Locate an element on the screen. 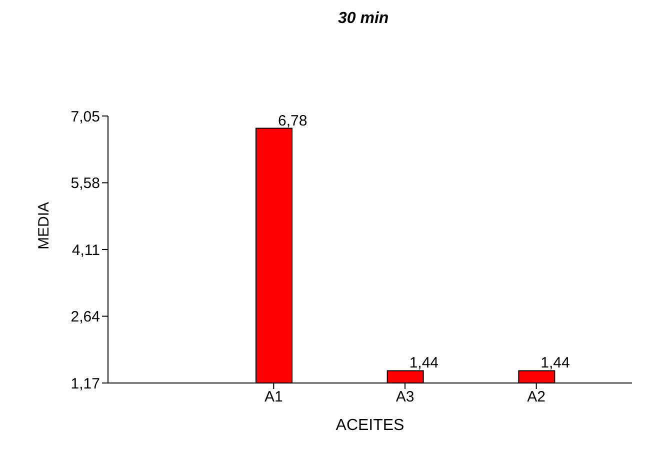 This screenshot has height=457, width=648. chart-title: 30 min is located at coordinates (363, 19).